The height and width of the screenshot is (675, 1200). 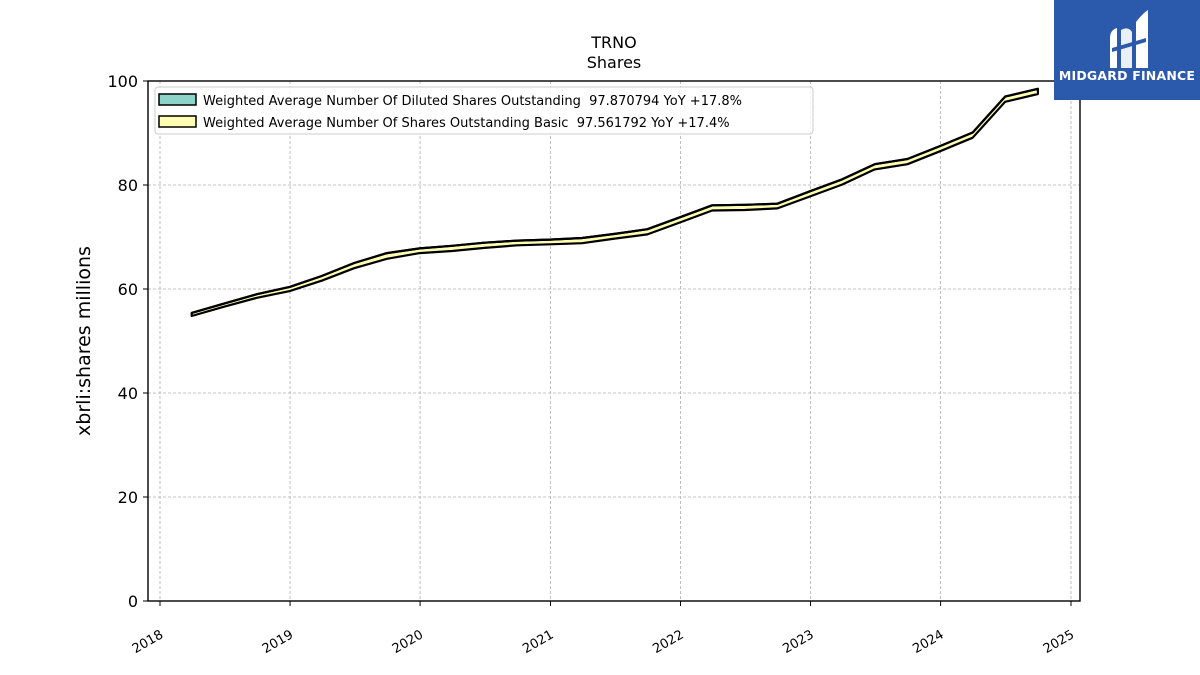 I want to click on legend-swatch-basic, so click(x=177, y=121).